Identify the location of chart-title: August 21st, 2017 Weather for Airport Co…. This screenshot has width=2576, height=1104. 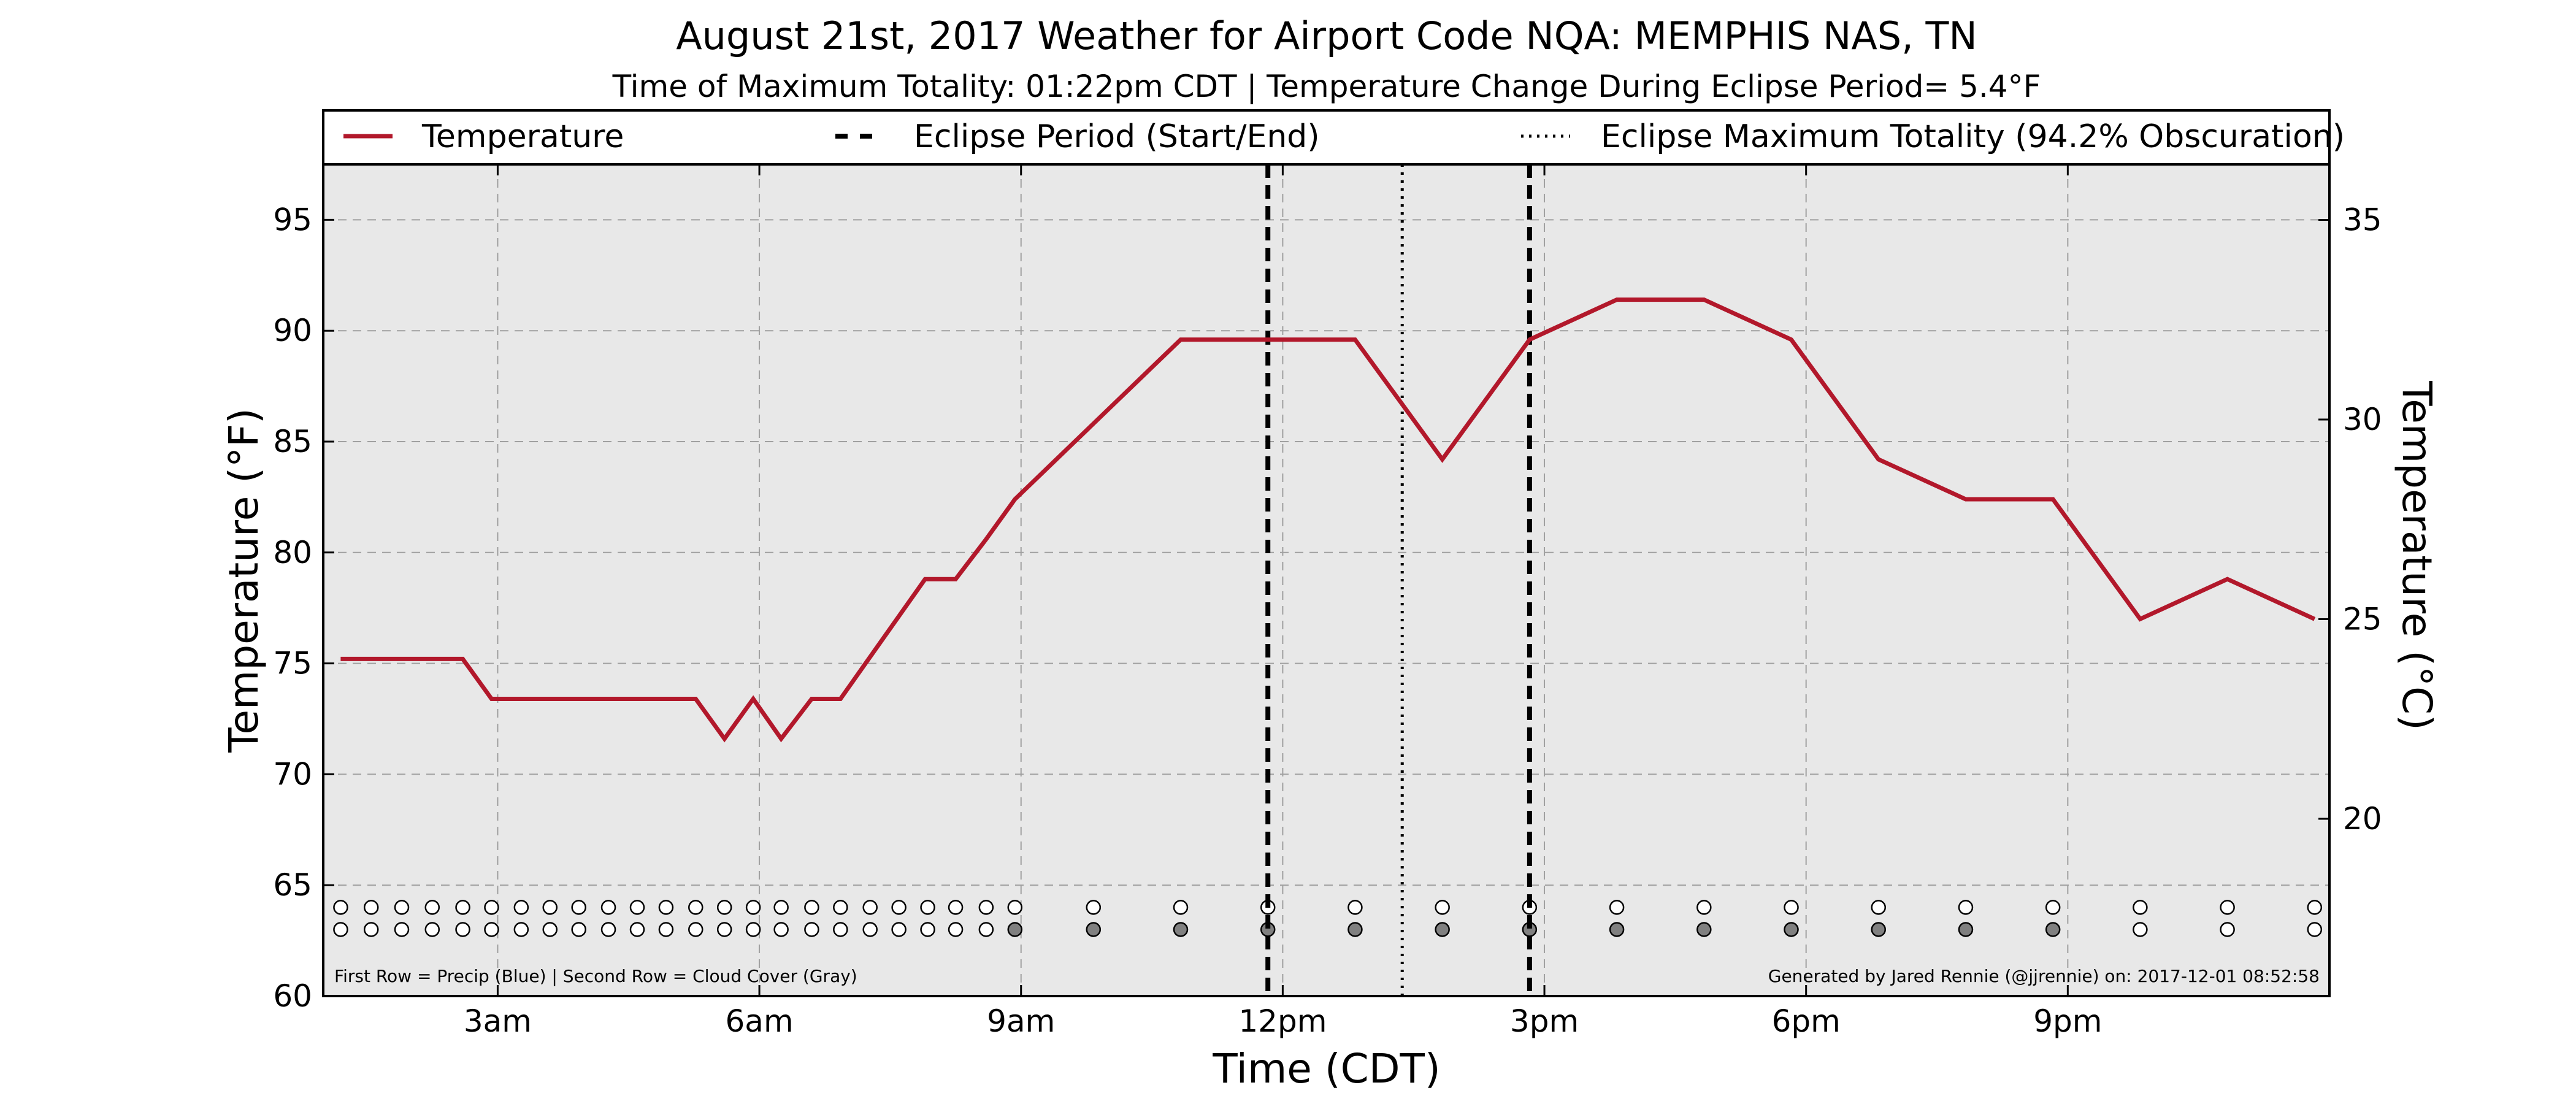
(1326, 35).